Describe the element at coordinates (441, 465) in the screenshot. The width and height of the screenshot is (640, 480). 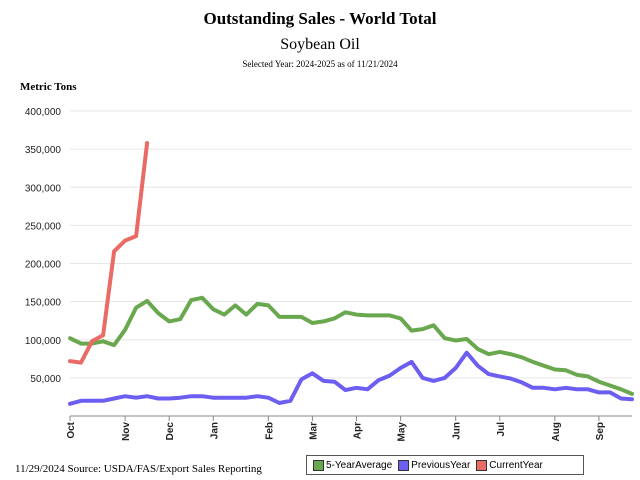
I see `legend-label: PreviousYear` at that location.